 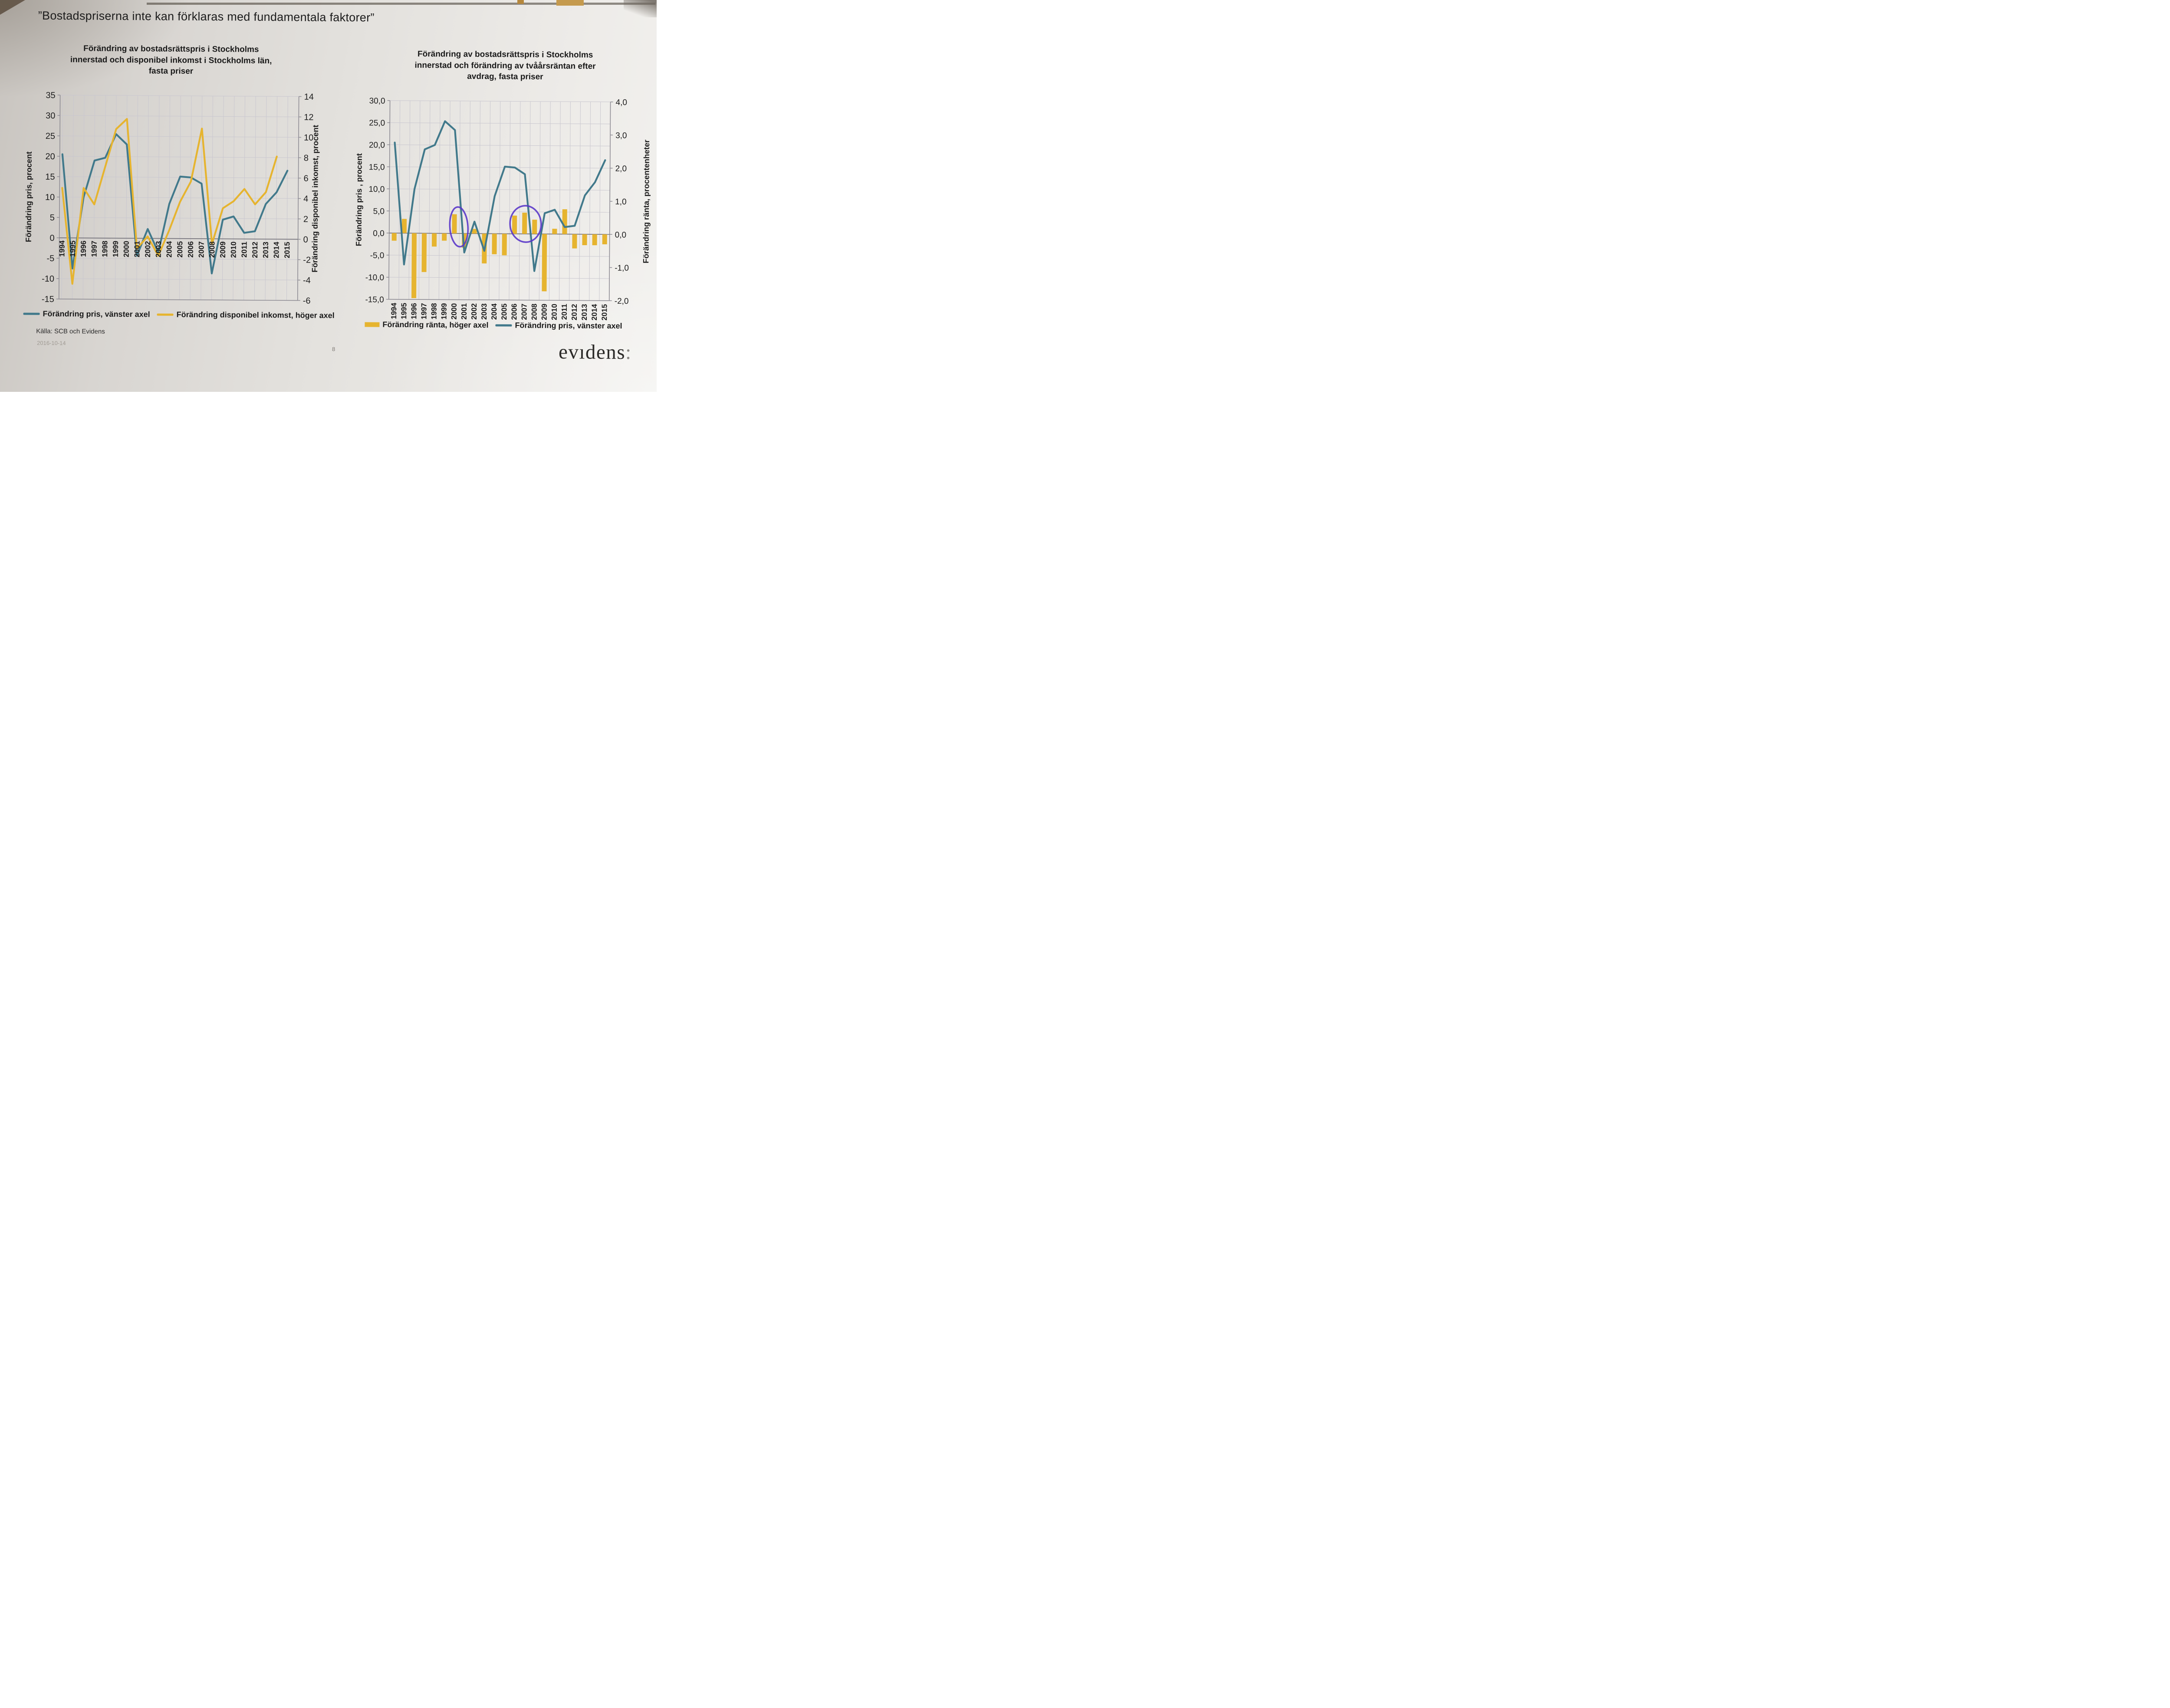 I want to click on svg-text: -5, so click(x=50, y=258).